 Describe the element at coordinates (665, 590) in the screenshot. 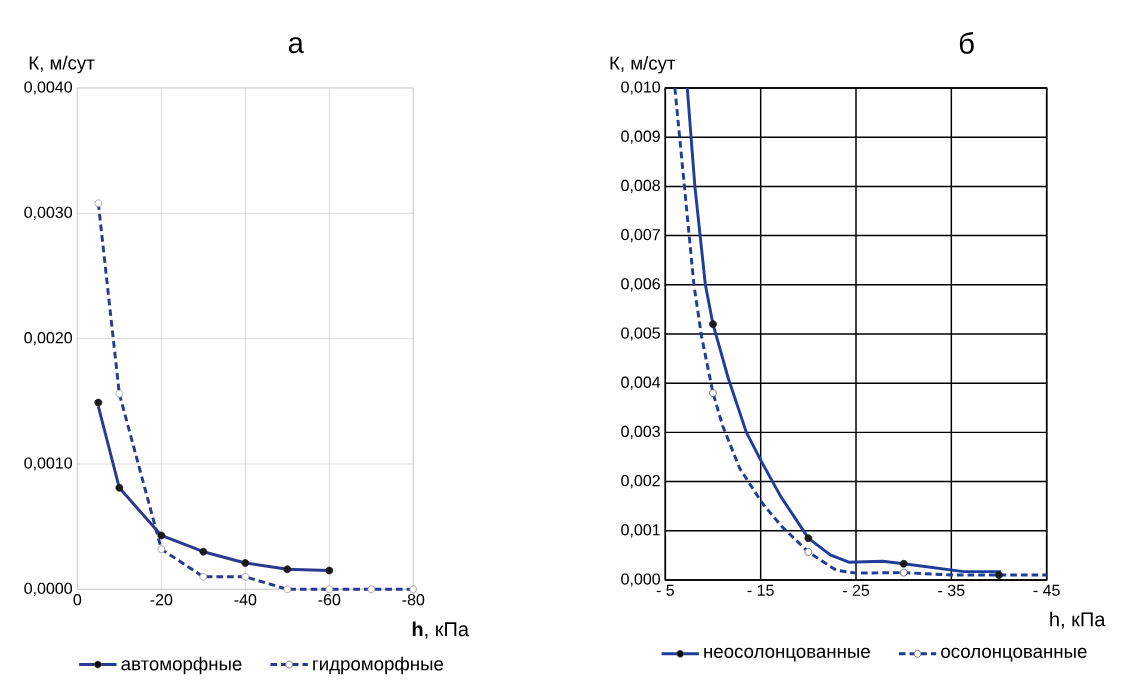

I see `x-tick-label: - 5` at that location.